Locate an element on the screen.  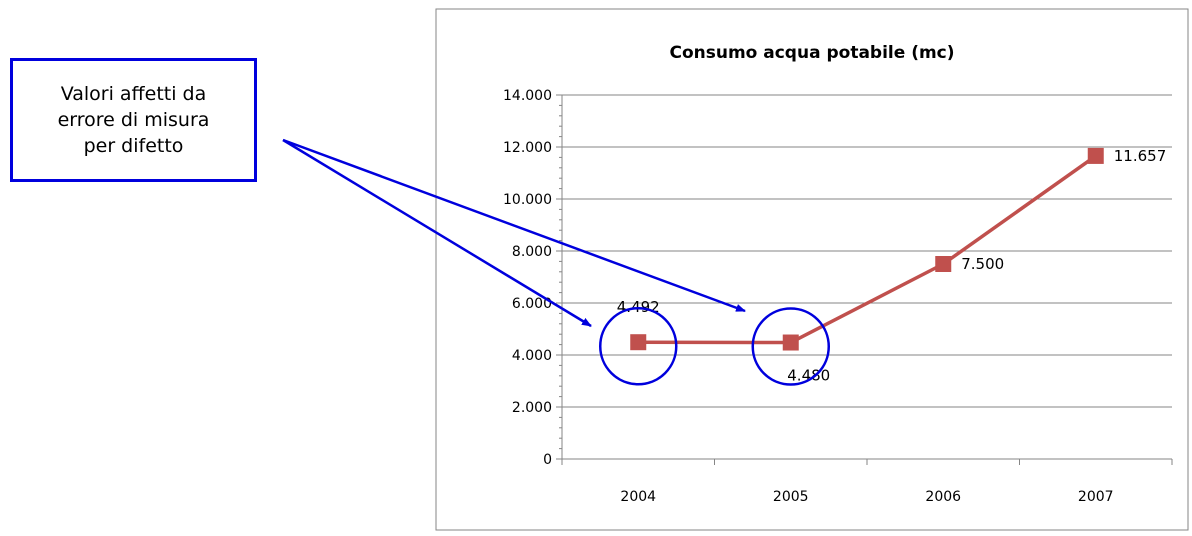
annotation-line: errore di misura is located at coordinates (133, 120).